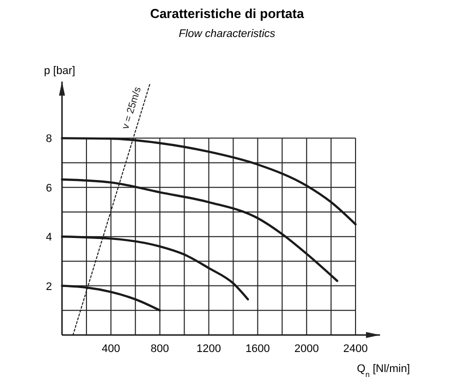 Image resolution: width=455 pixels, height=391 pixels. I want to click on y-tick-label: 6, so click(49, 188).